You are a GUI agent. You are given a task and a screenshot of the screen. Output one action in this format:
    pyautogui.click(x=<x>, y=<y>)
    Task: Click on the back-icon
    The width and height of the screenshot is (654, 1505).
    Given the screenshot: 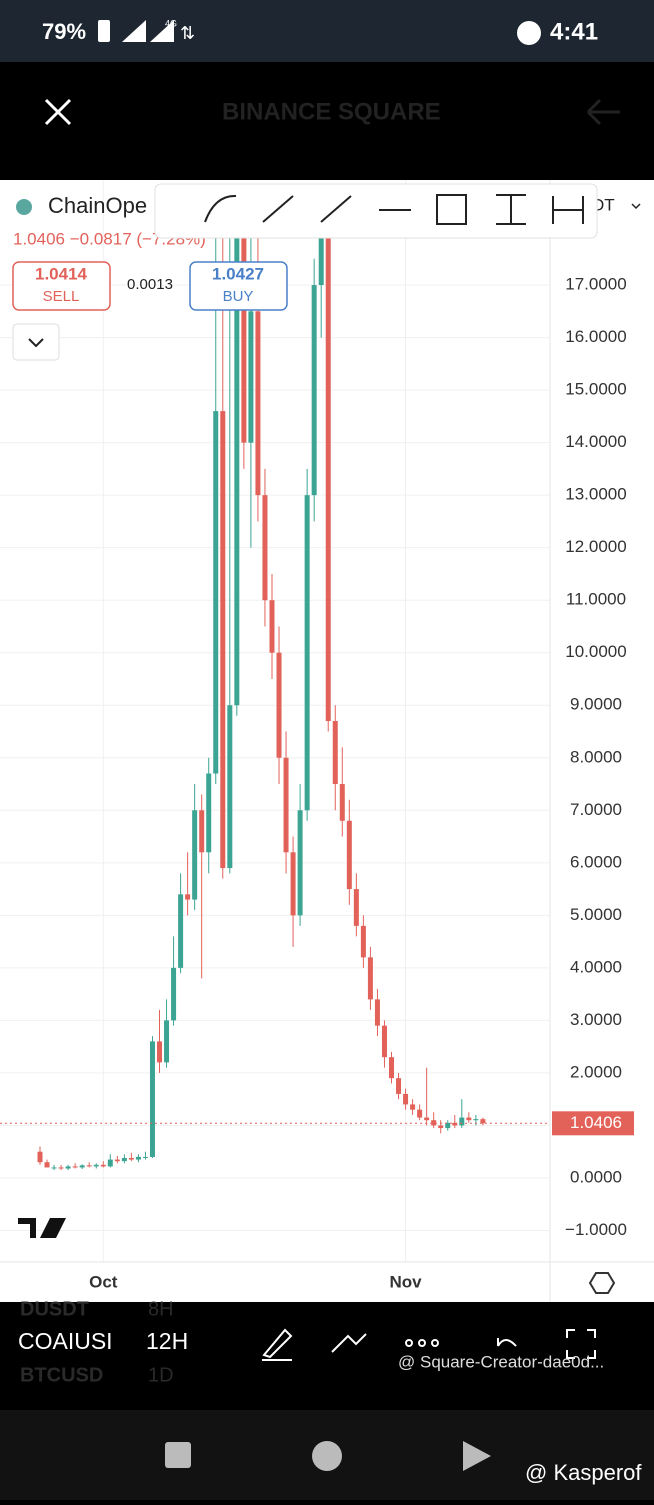 What is the action you would take?
    pyautogui.click(x=603, y=112)
    